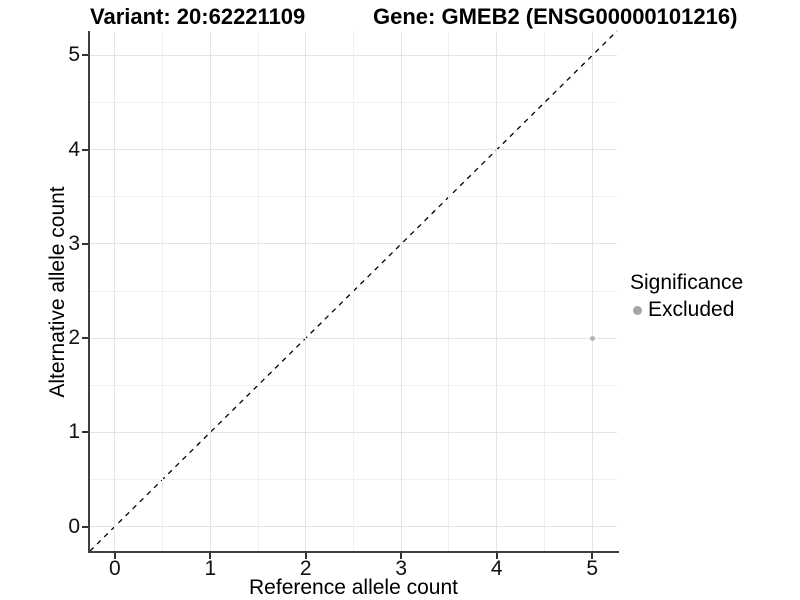 This screenshot has width=800, height=600. What do you see at coordinates (687, 282) in the screenshot?
I see `legend-title: Significance` at bounding box center [687, 282].